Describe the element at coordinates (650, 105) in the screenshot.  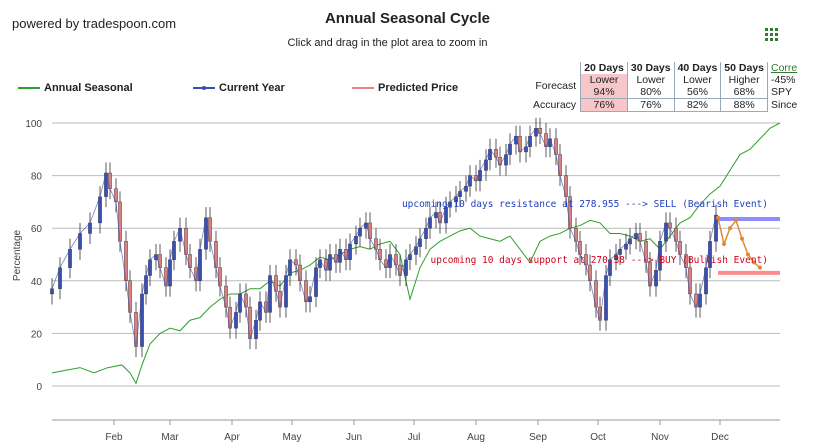
I see `accuracy-30: 76%` at that location.